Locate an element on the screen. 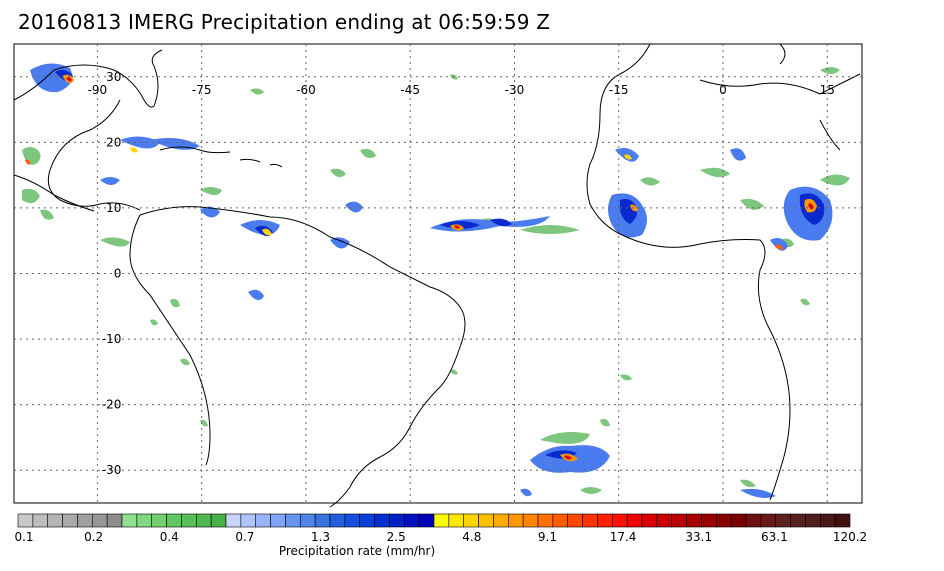  longitude-label: -30 is located at coordinates (515, 90).